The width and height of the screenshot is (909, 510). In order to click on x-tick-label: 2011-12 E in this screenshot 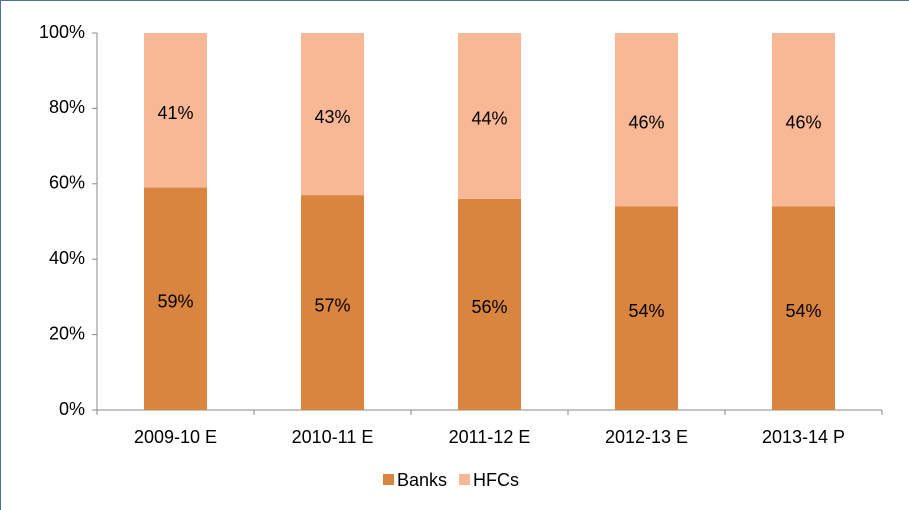, I will do `click(490, 437)`.